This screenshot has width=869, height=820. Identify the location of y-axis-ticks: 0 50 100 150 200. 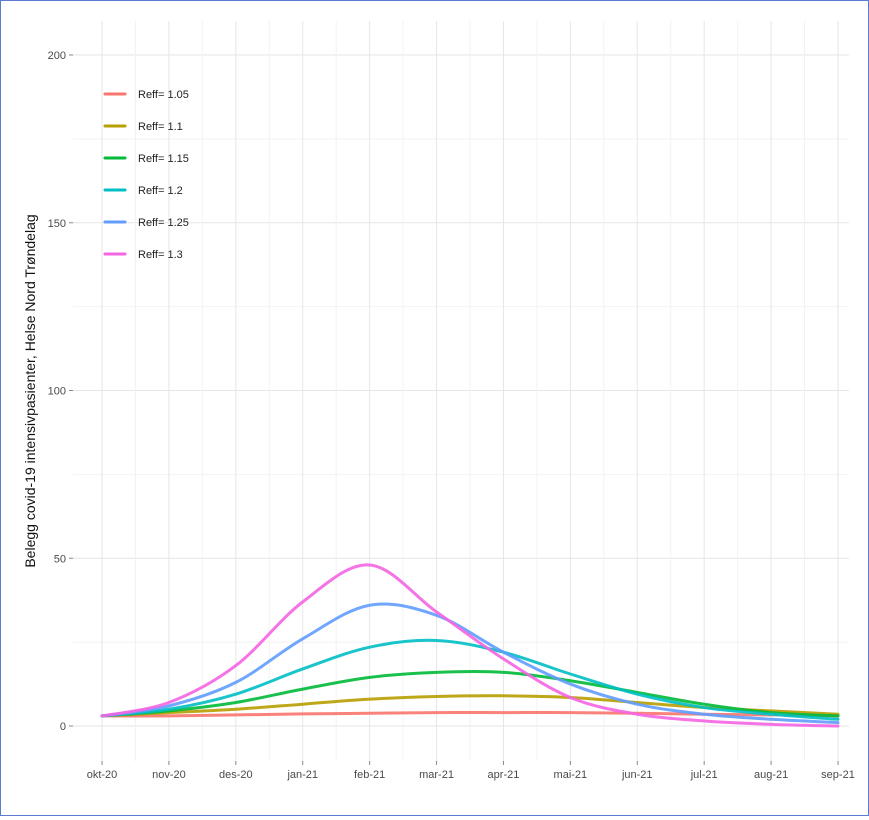
(60, 391).